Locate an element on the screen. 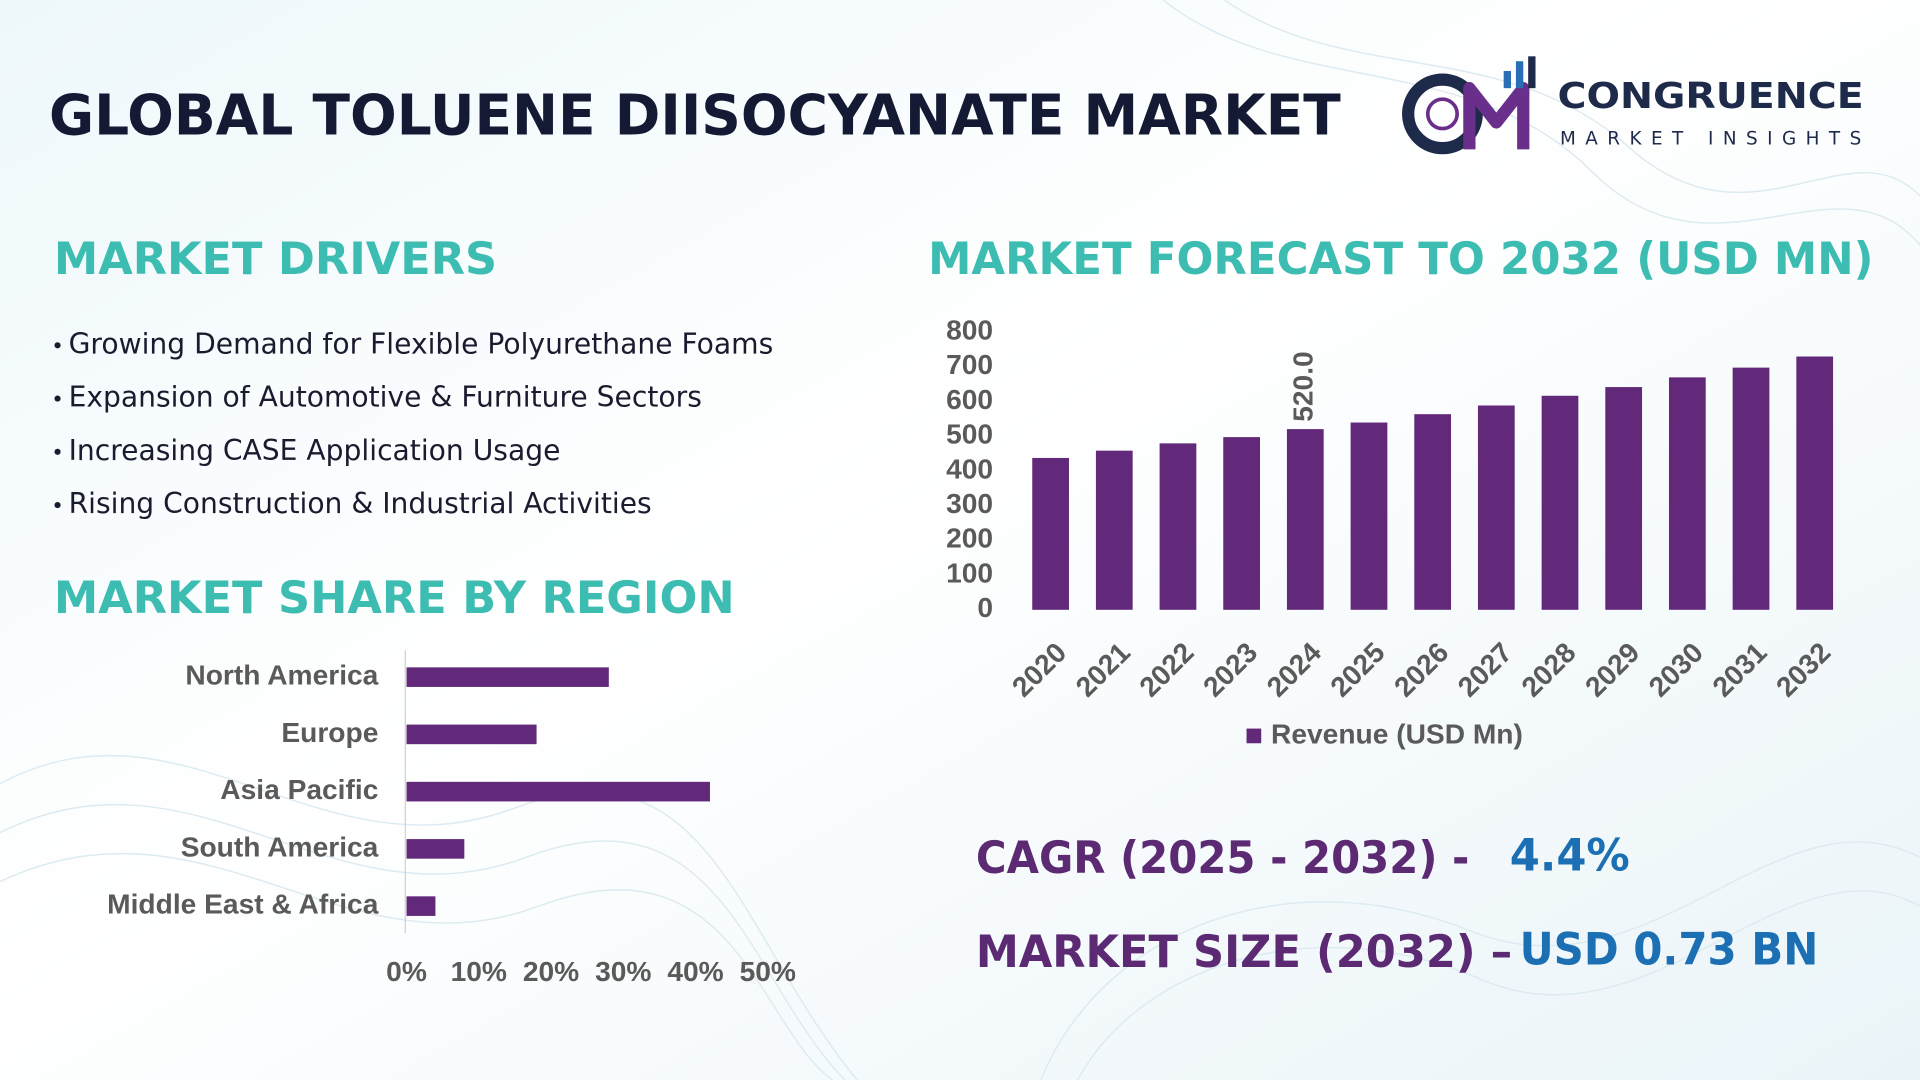  y-tick-label: South America is located at coordinates (280, 846).